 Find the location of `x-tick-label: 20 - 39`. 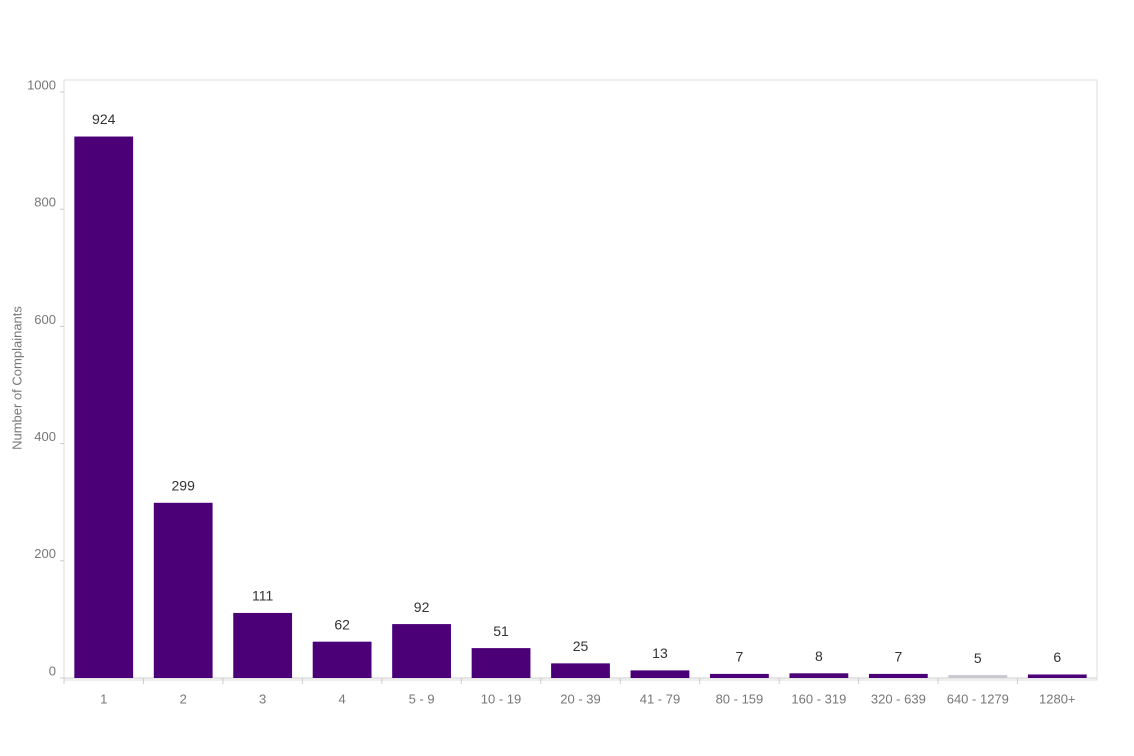

x-tick-label: 20 - 39 is located at coordinates (580, 698).